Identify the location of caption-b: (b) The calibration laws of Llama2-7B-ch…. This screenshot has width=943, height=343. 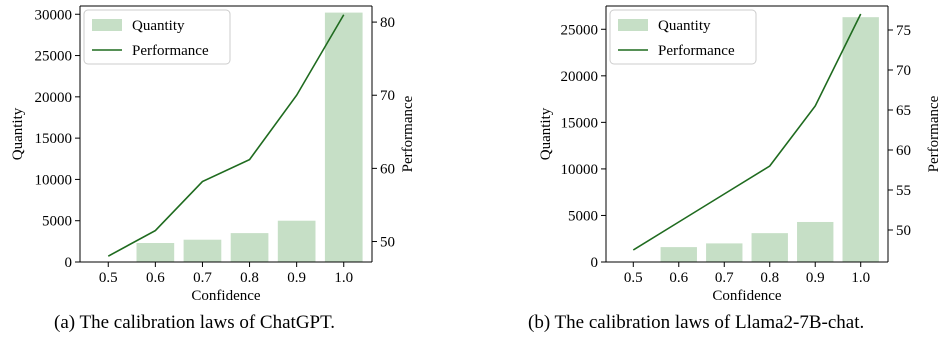
(696, 322).